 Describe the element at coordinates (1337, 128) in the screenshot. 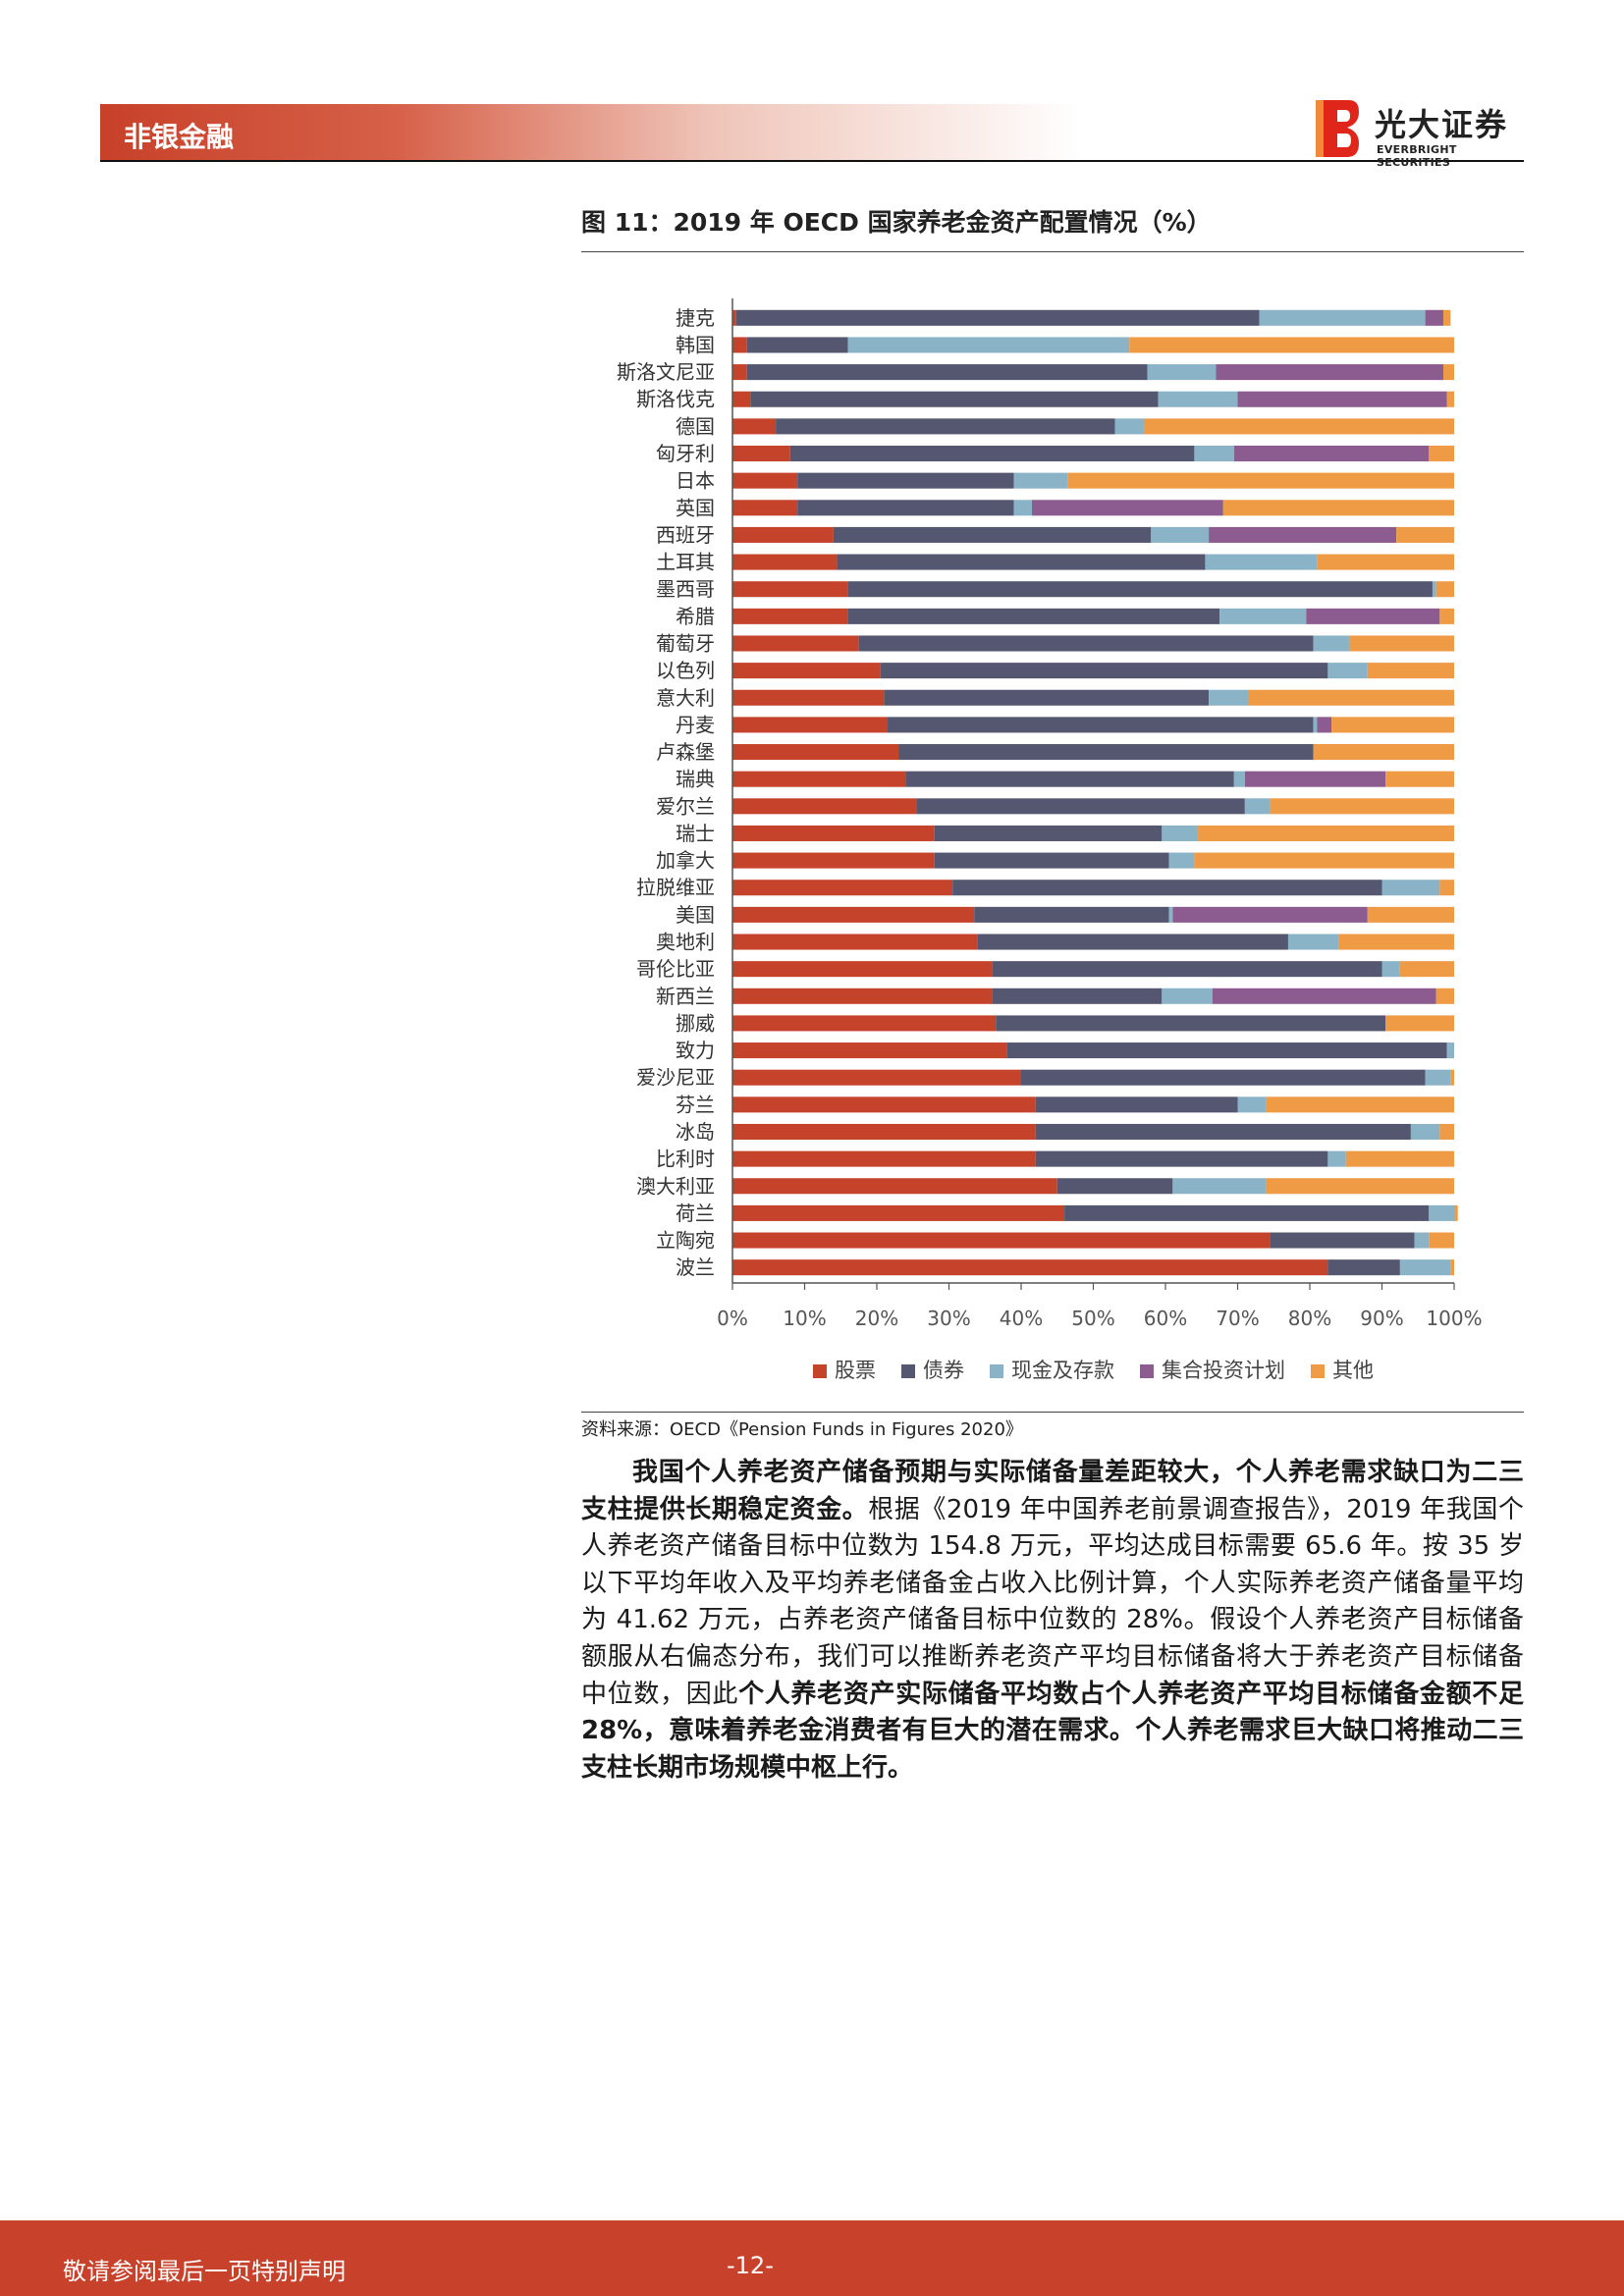

I see `logo-mark-icon` at that location.